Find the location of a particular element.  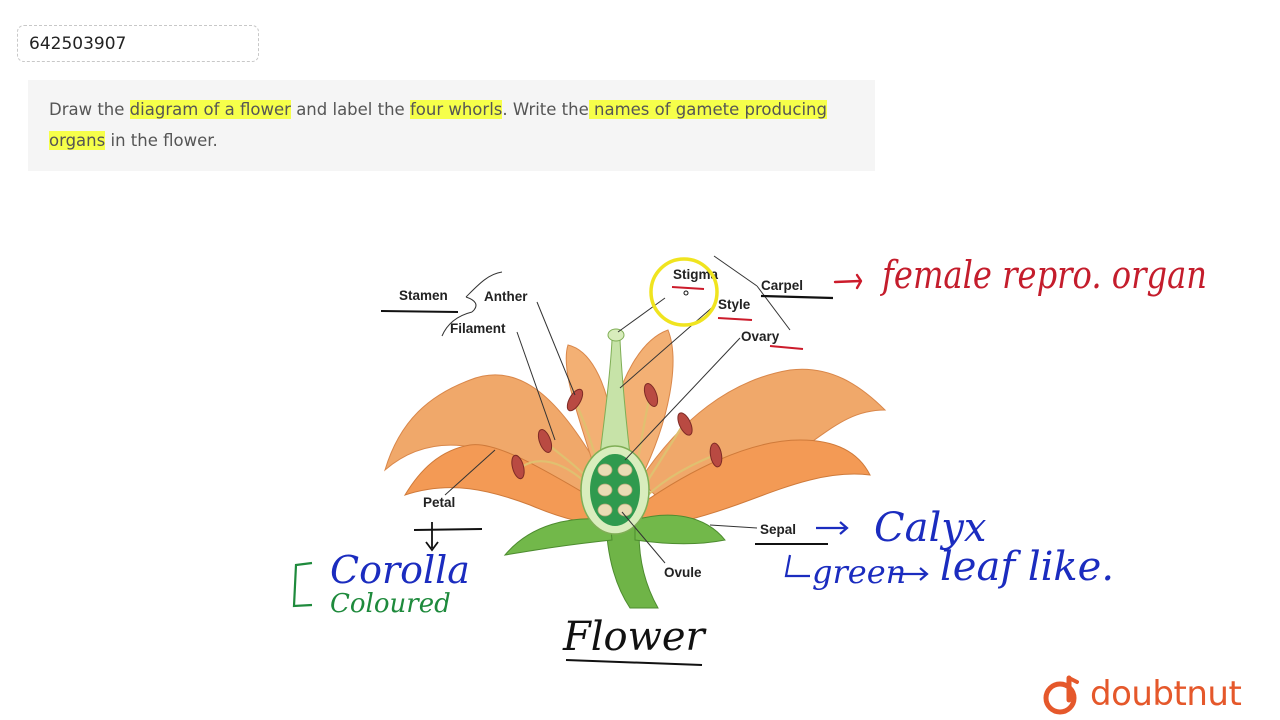

ovary-chamber is located at coordinates (615, 490).